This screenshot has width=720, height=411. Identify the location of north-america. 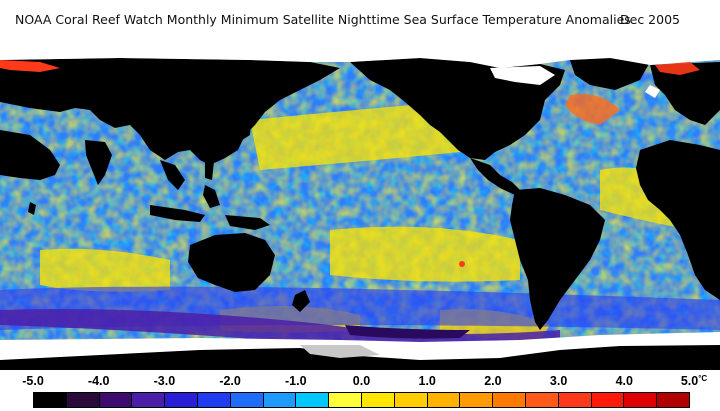
(457, 109).